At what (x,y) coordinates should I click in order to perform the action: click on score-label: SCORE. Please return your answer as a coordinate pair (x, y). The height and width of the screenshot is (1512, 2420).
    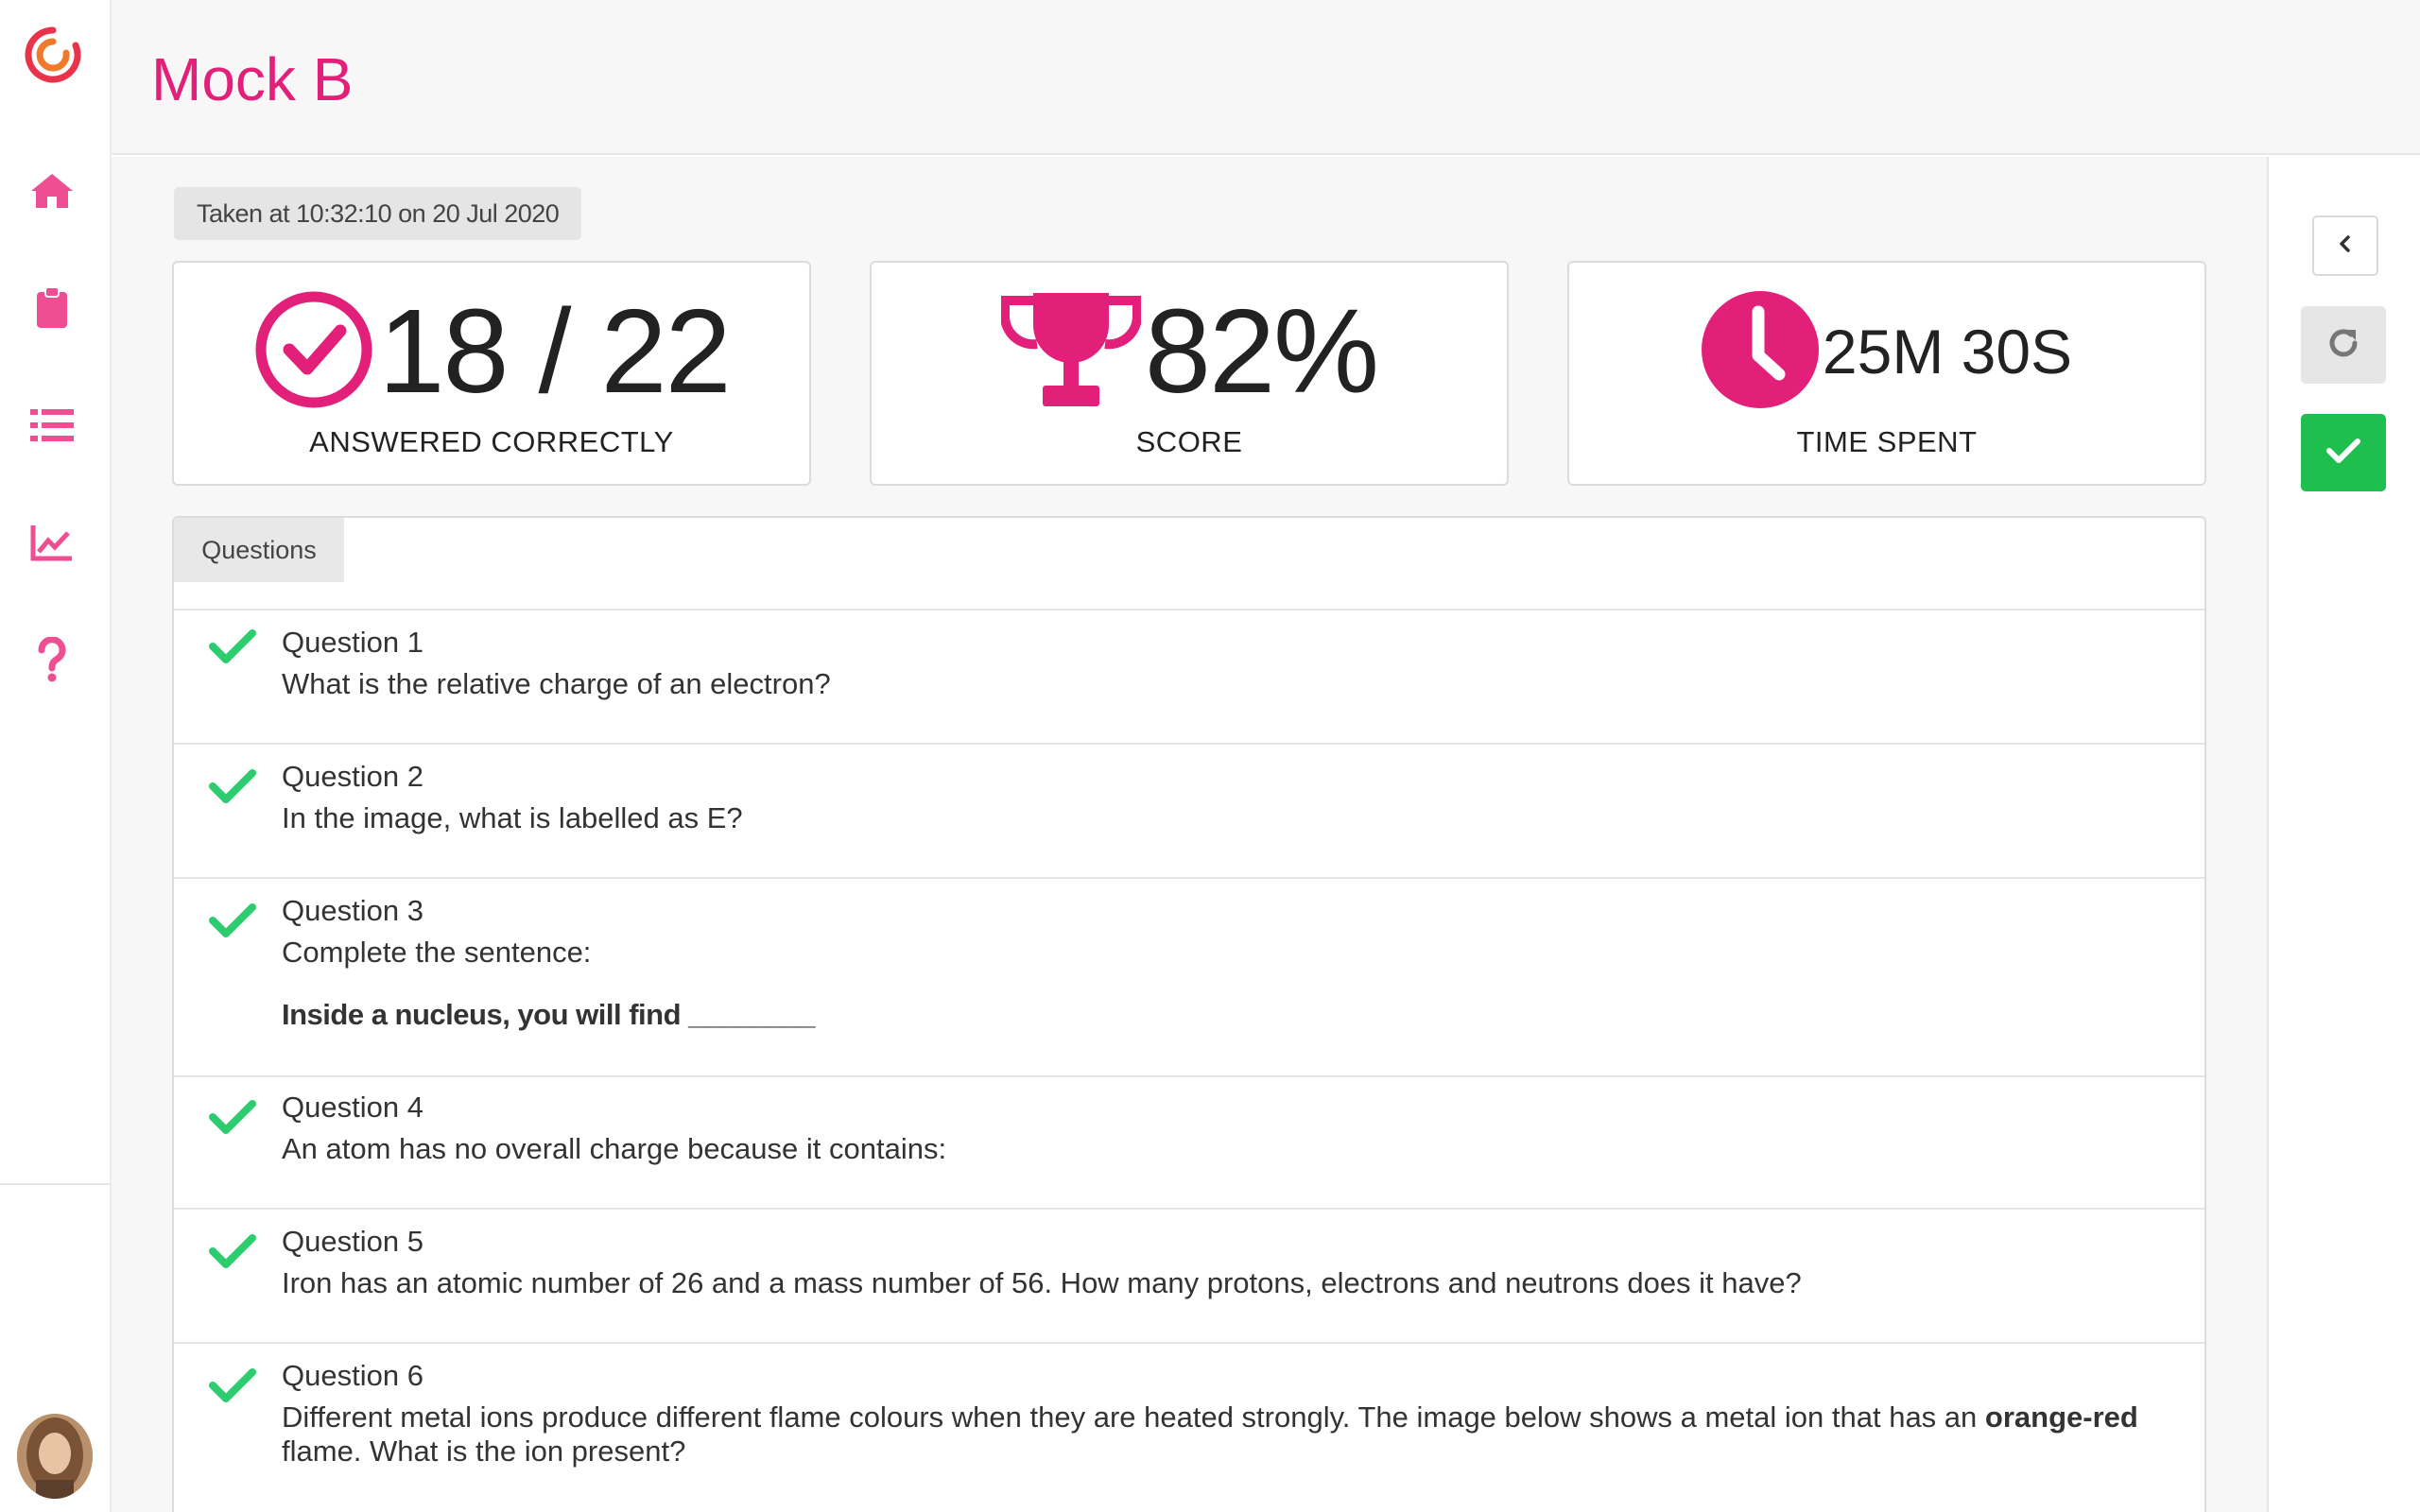
    Looking at the image, I should click on (1189, 441).